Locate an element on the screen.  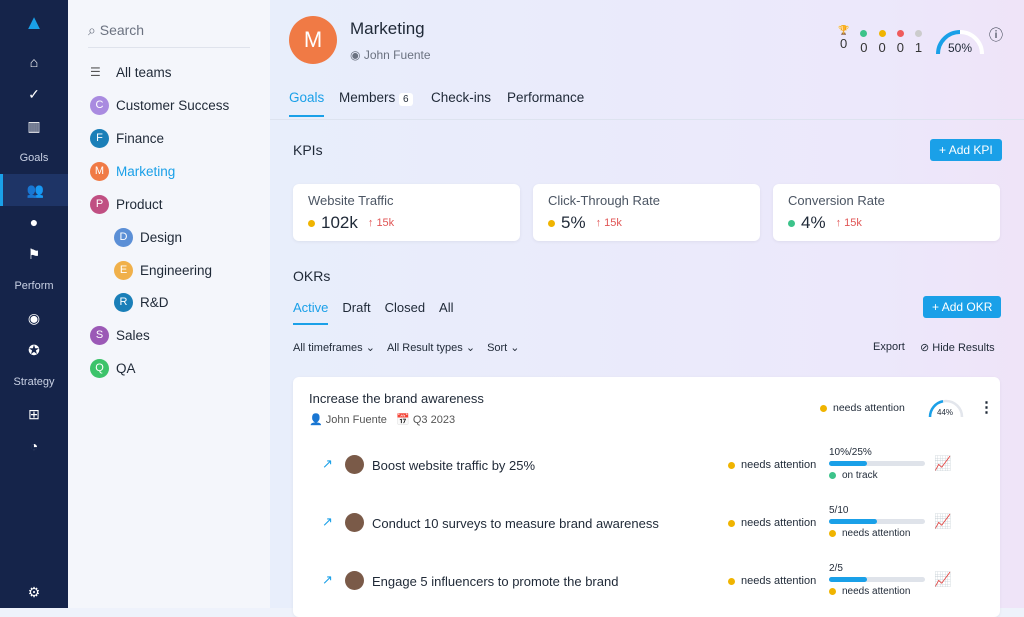
logo-icon: ▲ is located at coordinates (34, 23).